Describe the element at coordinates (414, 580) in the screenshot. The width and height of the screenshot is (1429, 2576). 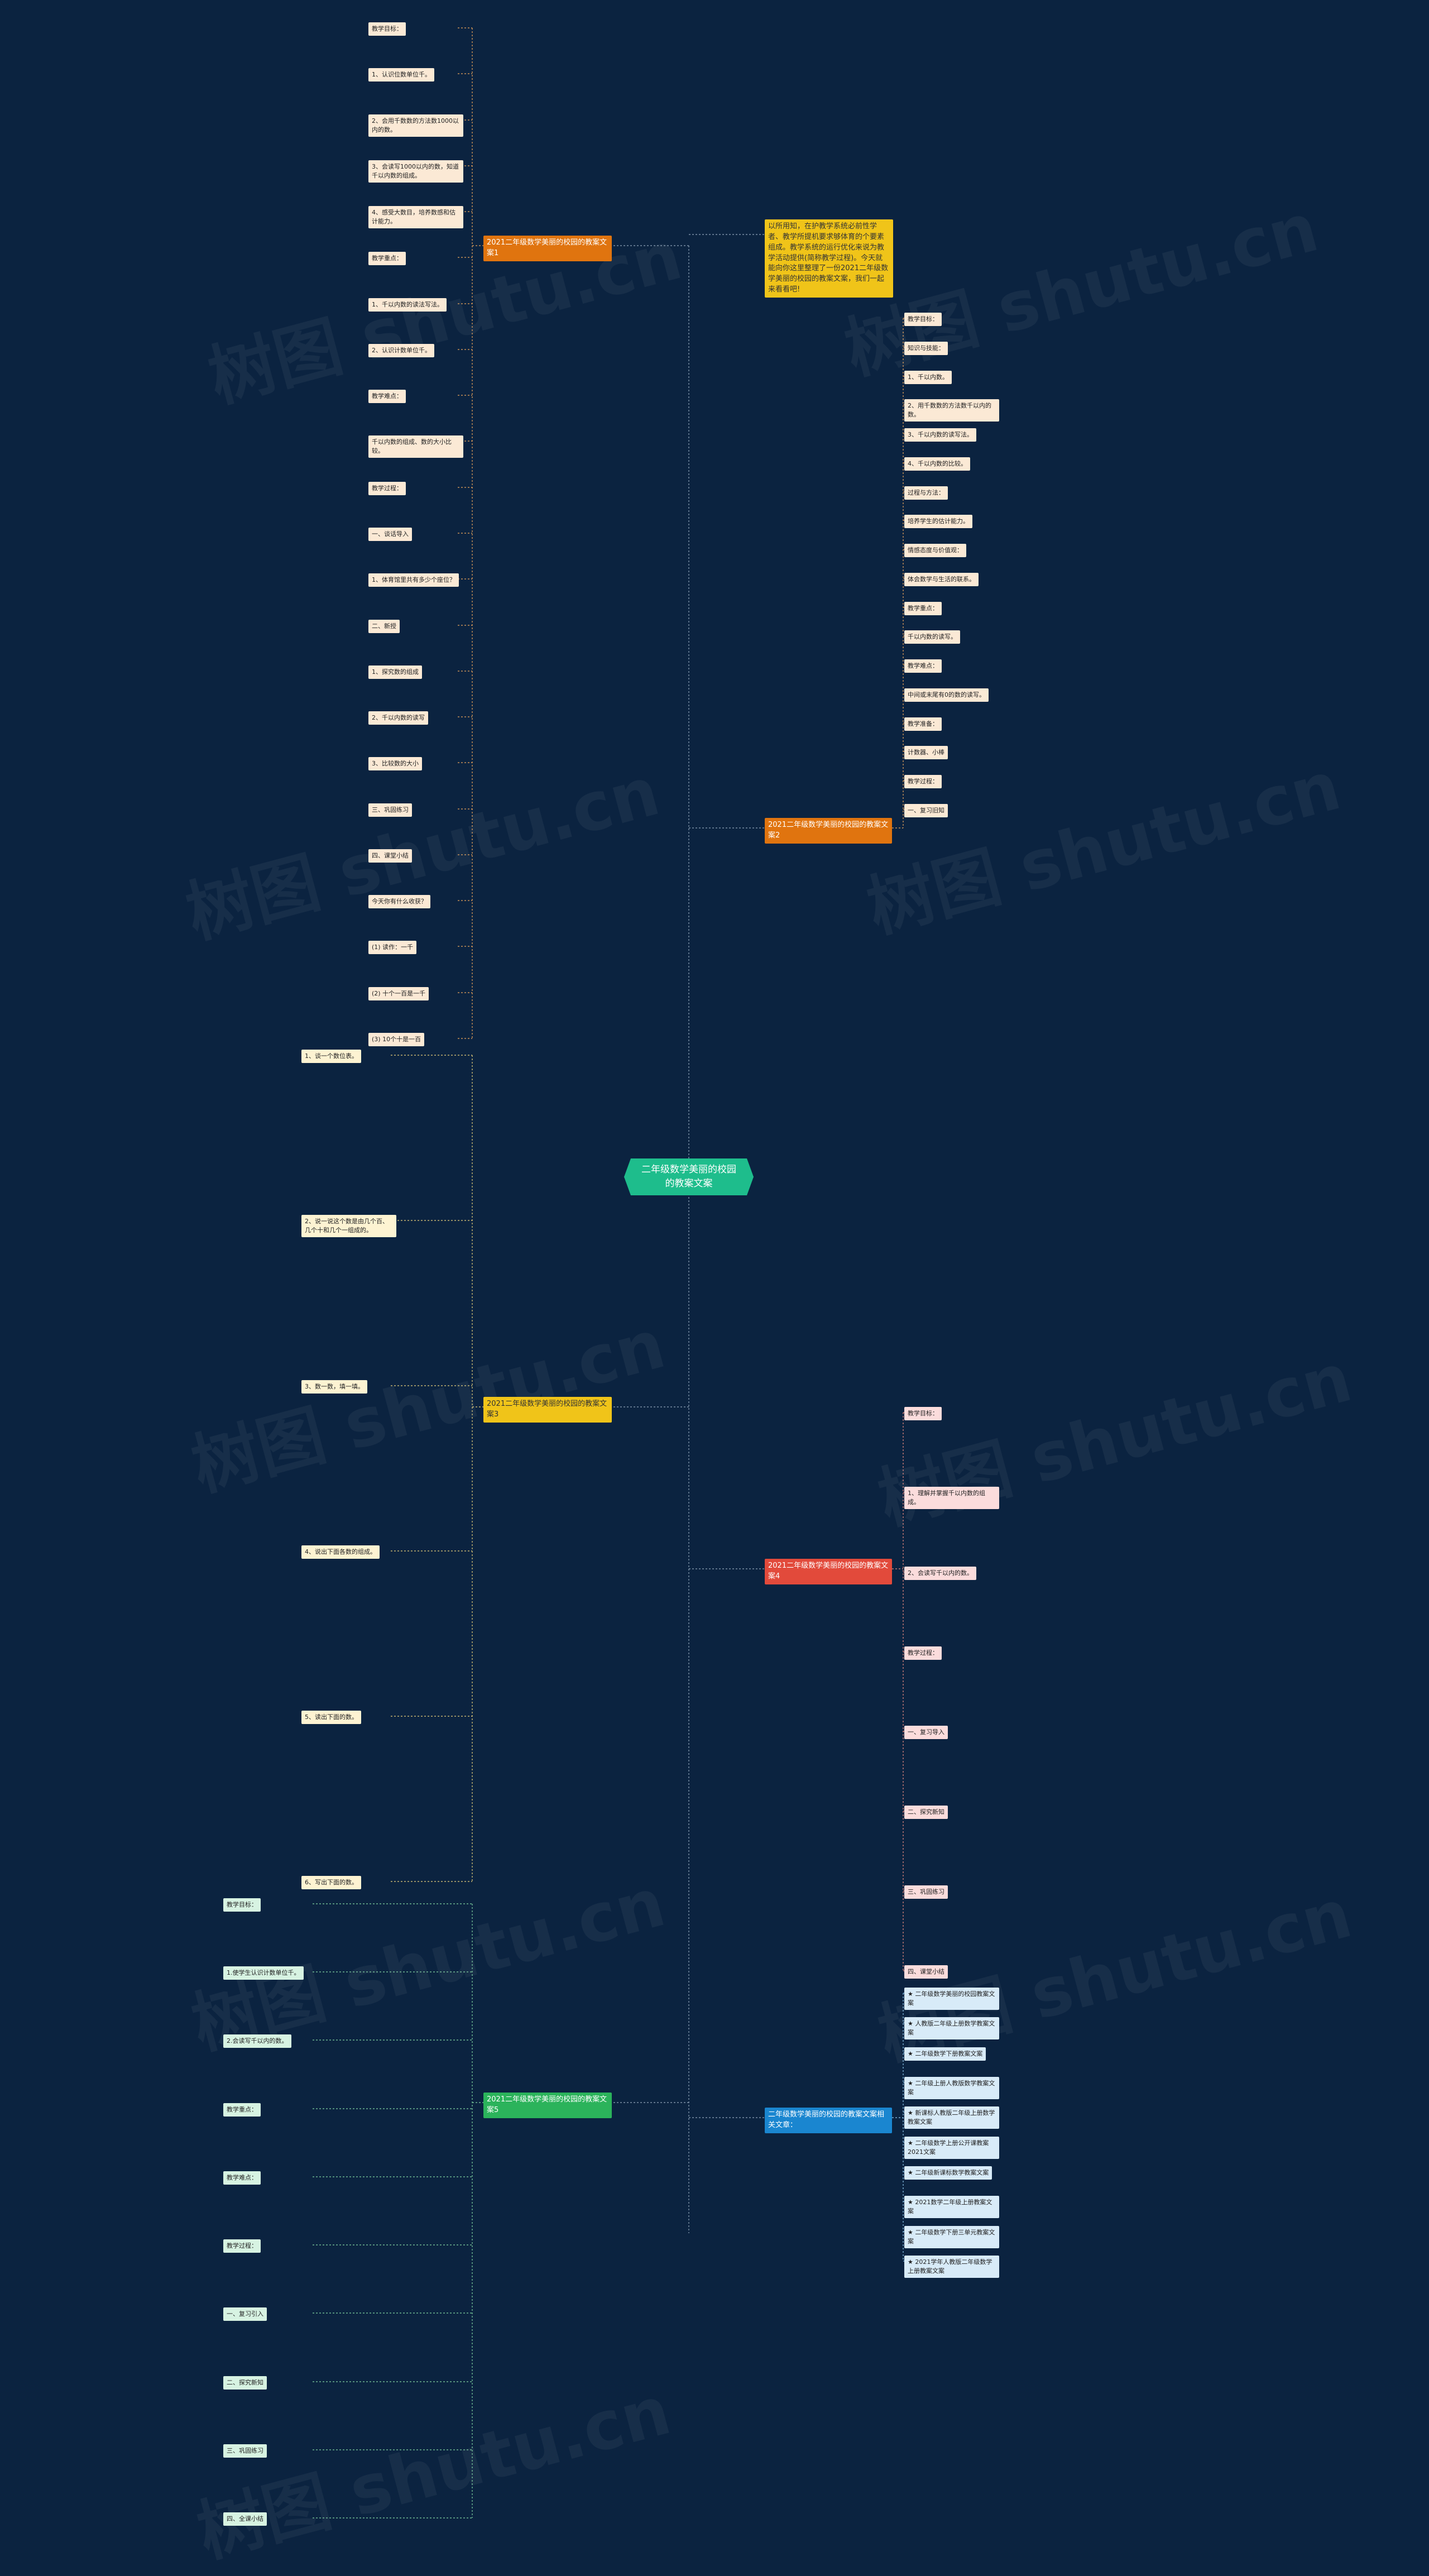
I see `branch-1-item: 1、体育馆里共有多少个座位？` at that location.